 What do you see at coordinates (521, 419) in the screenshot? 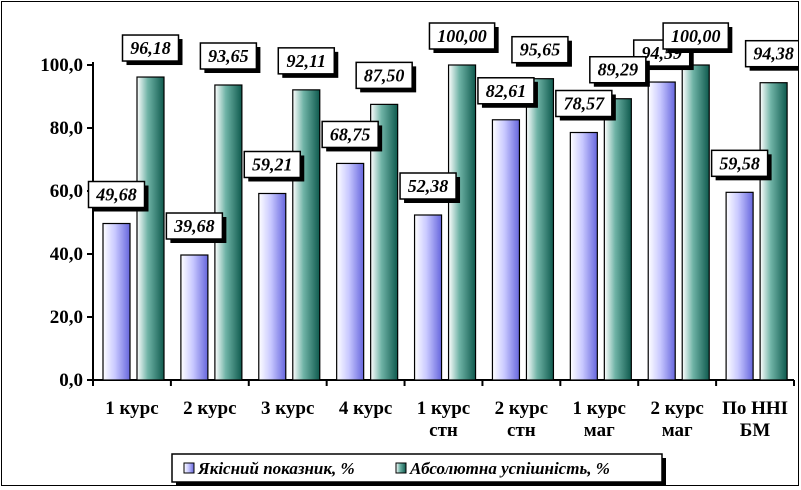
I see `x-category-label: 2 курс стн` at bounding box center [521, 419].